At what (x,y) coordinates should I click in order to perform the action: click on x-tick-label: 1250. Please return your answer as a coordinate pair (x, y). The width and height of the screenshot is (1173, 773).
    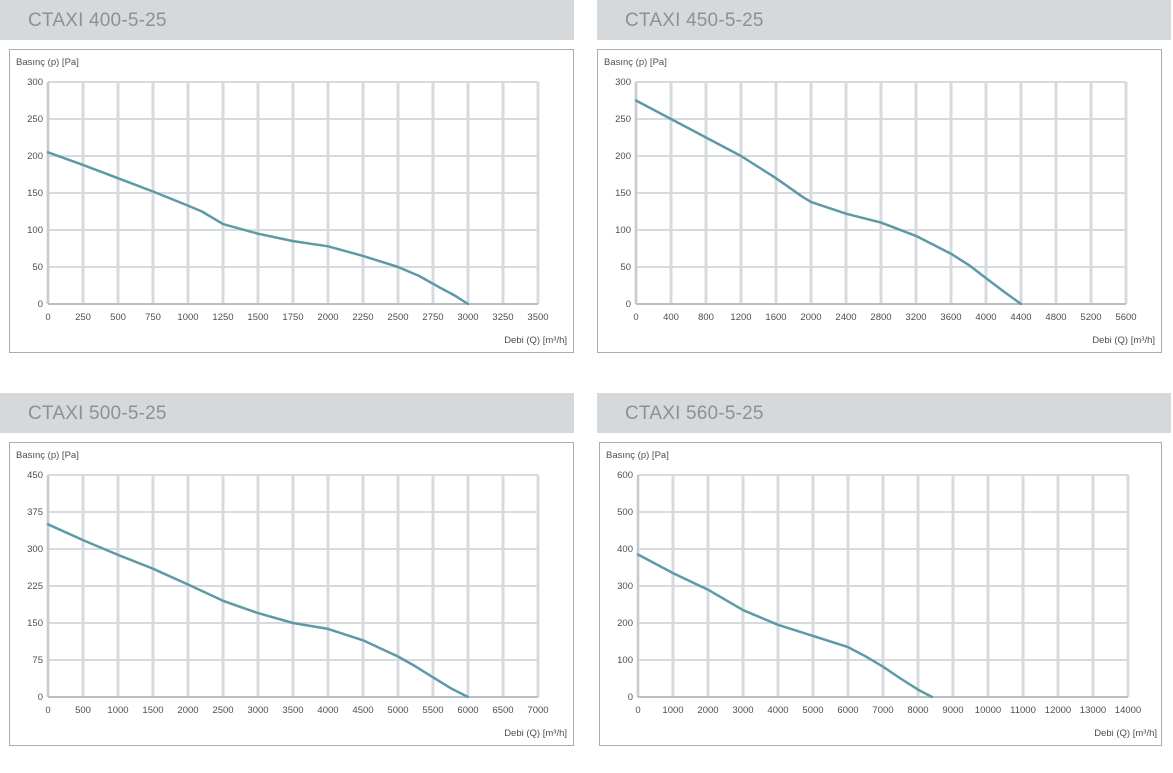
    Looking at the image, I should click on (222, 317).